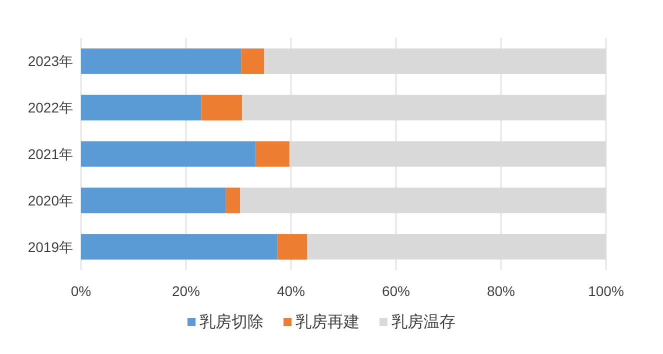 The image size is (663, 354). I want to click on x-tick-label: 0%, so click(81, 291).